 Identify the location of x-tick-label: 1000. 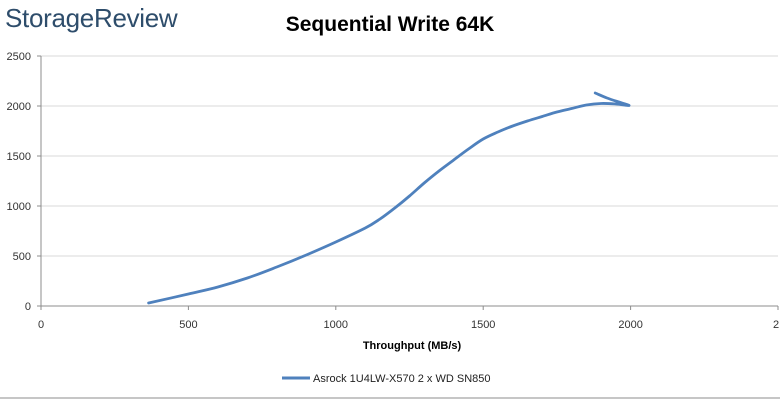
(336, 325).